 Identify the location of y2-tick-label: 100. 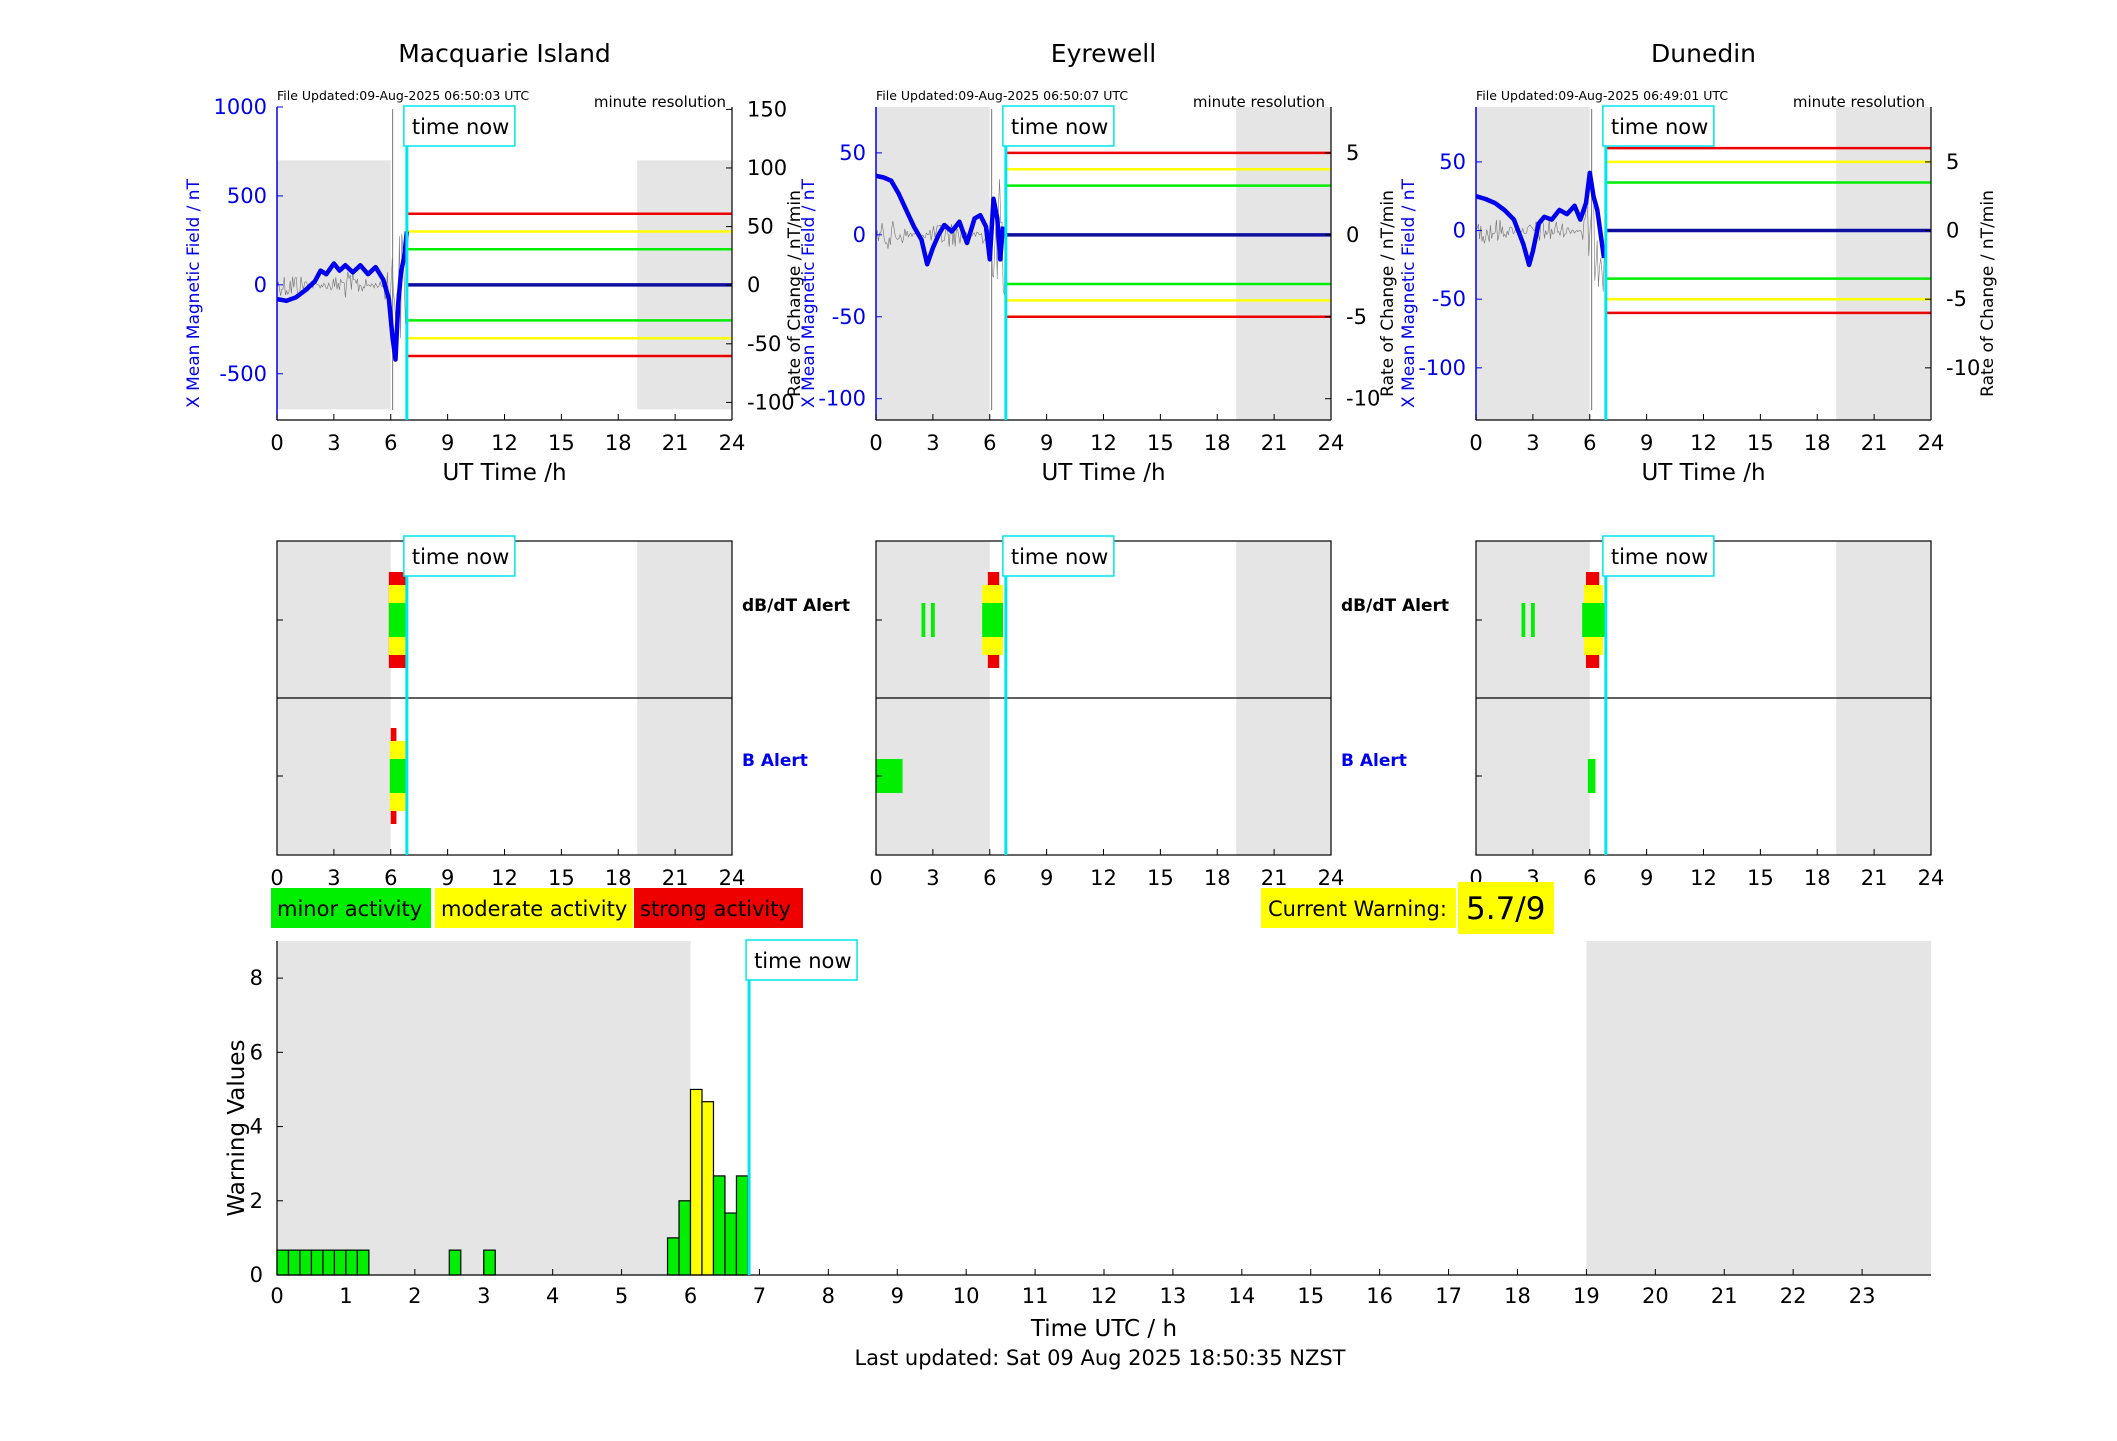
(767, 168).